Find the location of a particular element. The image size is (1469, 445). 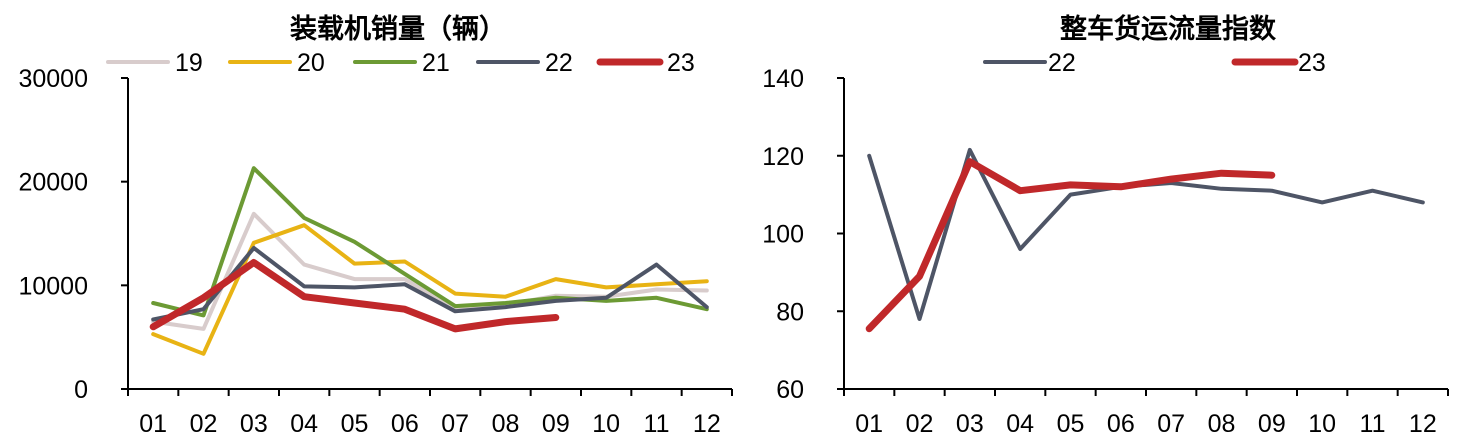

y-tick-label: 80 is located at coordinates (790, 312).